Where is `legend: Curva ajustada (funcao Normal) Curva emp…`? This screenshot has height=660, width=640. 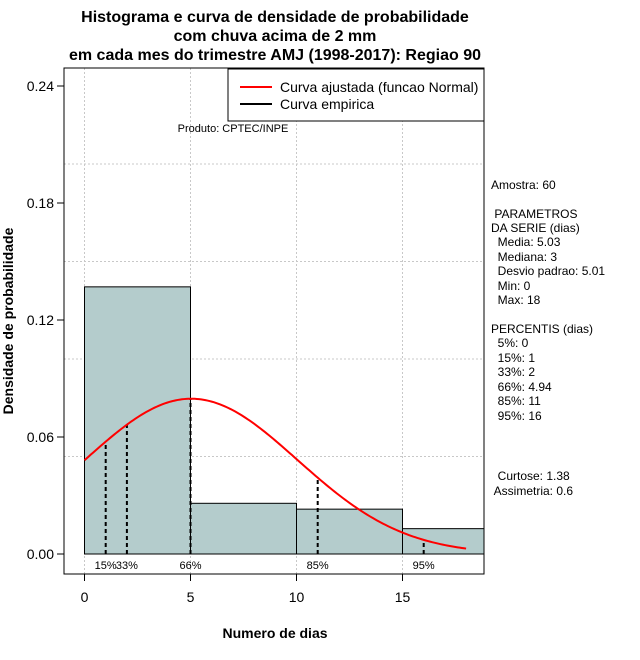
legend: Curva ajustada (funcao Normal) Curva emp… is located at coordinates (356, 95).